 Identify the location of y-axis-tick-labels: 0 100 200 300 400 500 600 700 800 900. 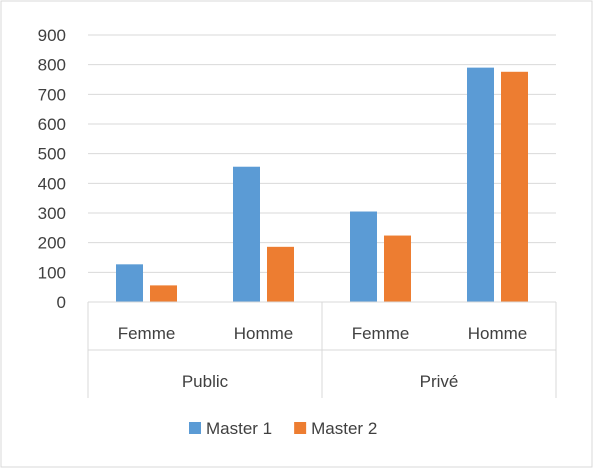
(52, 169).